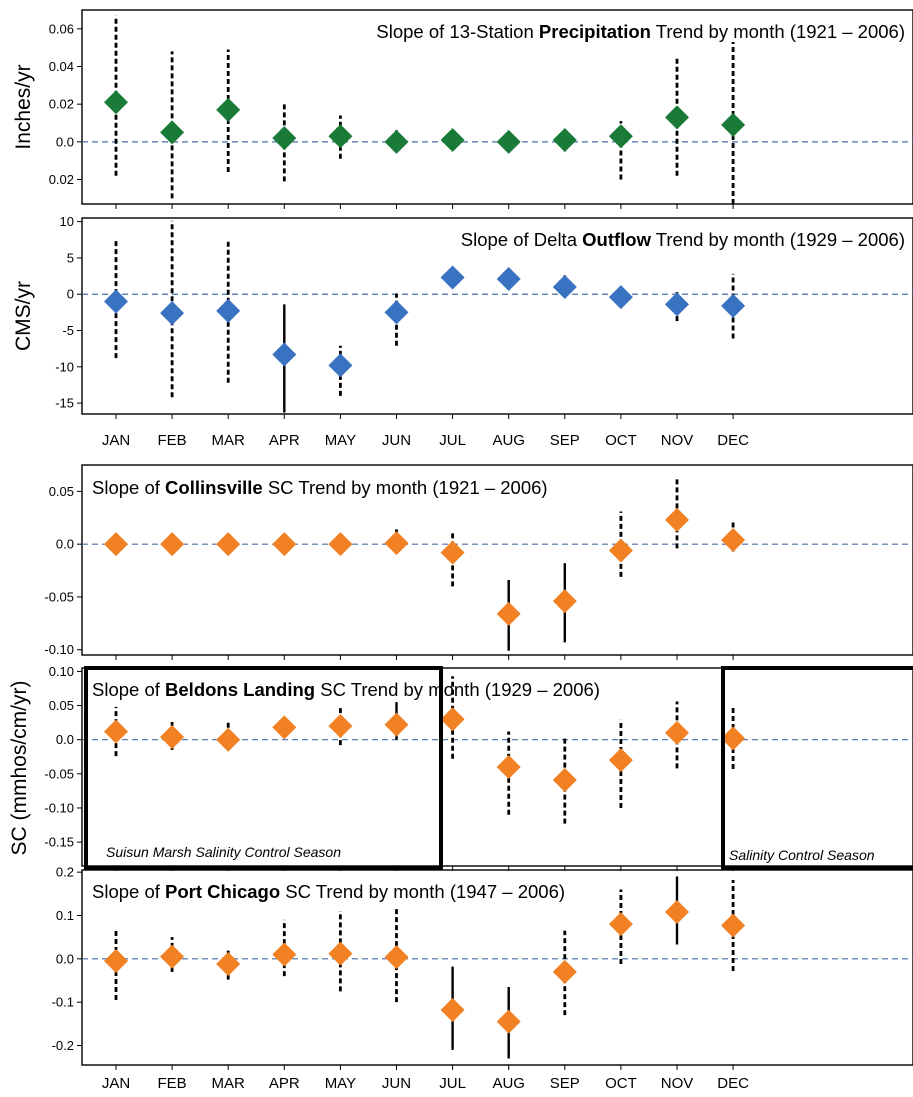 This screenshot has height=1097, width=913. Describe the element at coordinates (263, 768) in the screenshot. I see `suisun-season-box` at that location.